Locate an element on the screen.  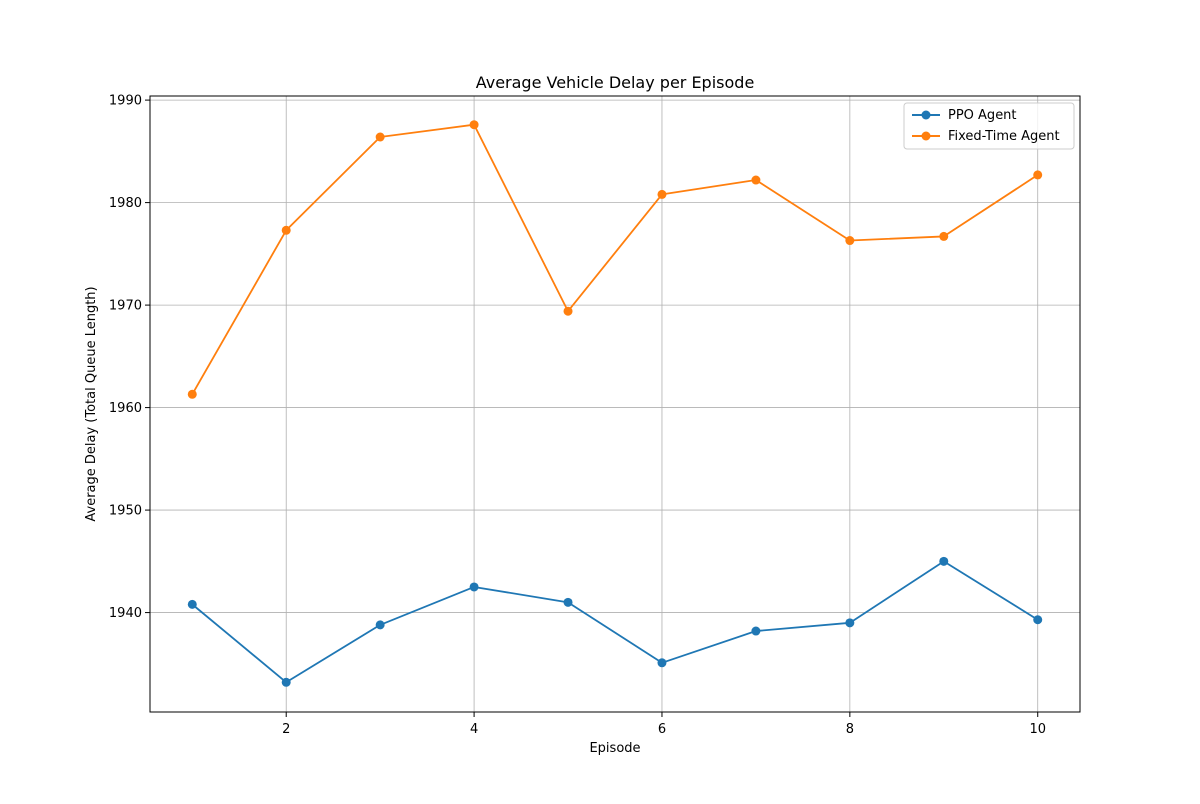
legend-box is located at coordinates (989, 126).